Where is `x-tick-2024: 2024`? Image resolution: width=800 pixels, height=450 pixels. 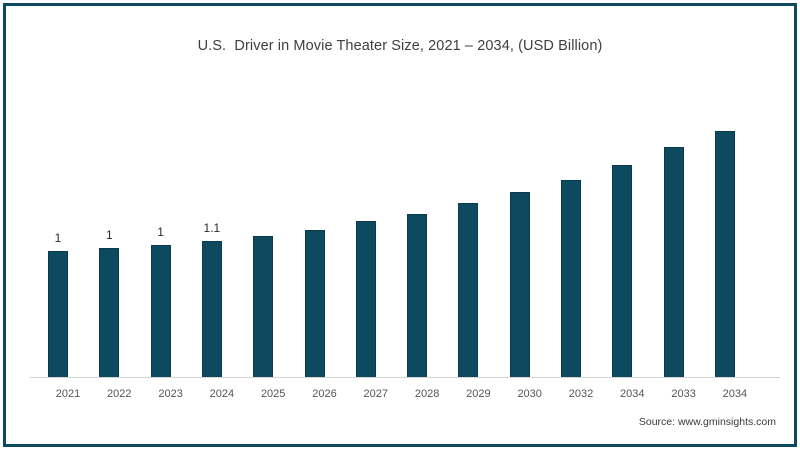
x-tick-2024: 2024 is located at coordinates (222, 394).